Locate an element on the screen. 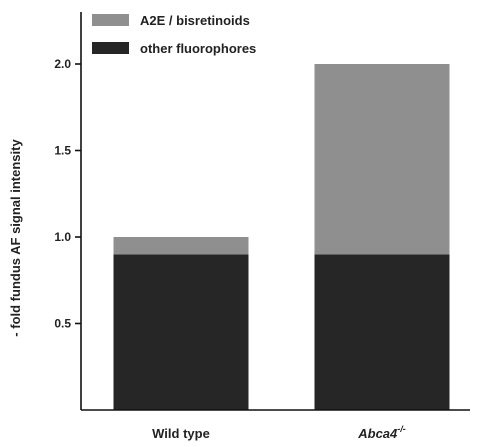  y-tick-label: 0.5 is located at coordinates (62, 324).